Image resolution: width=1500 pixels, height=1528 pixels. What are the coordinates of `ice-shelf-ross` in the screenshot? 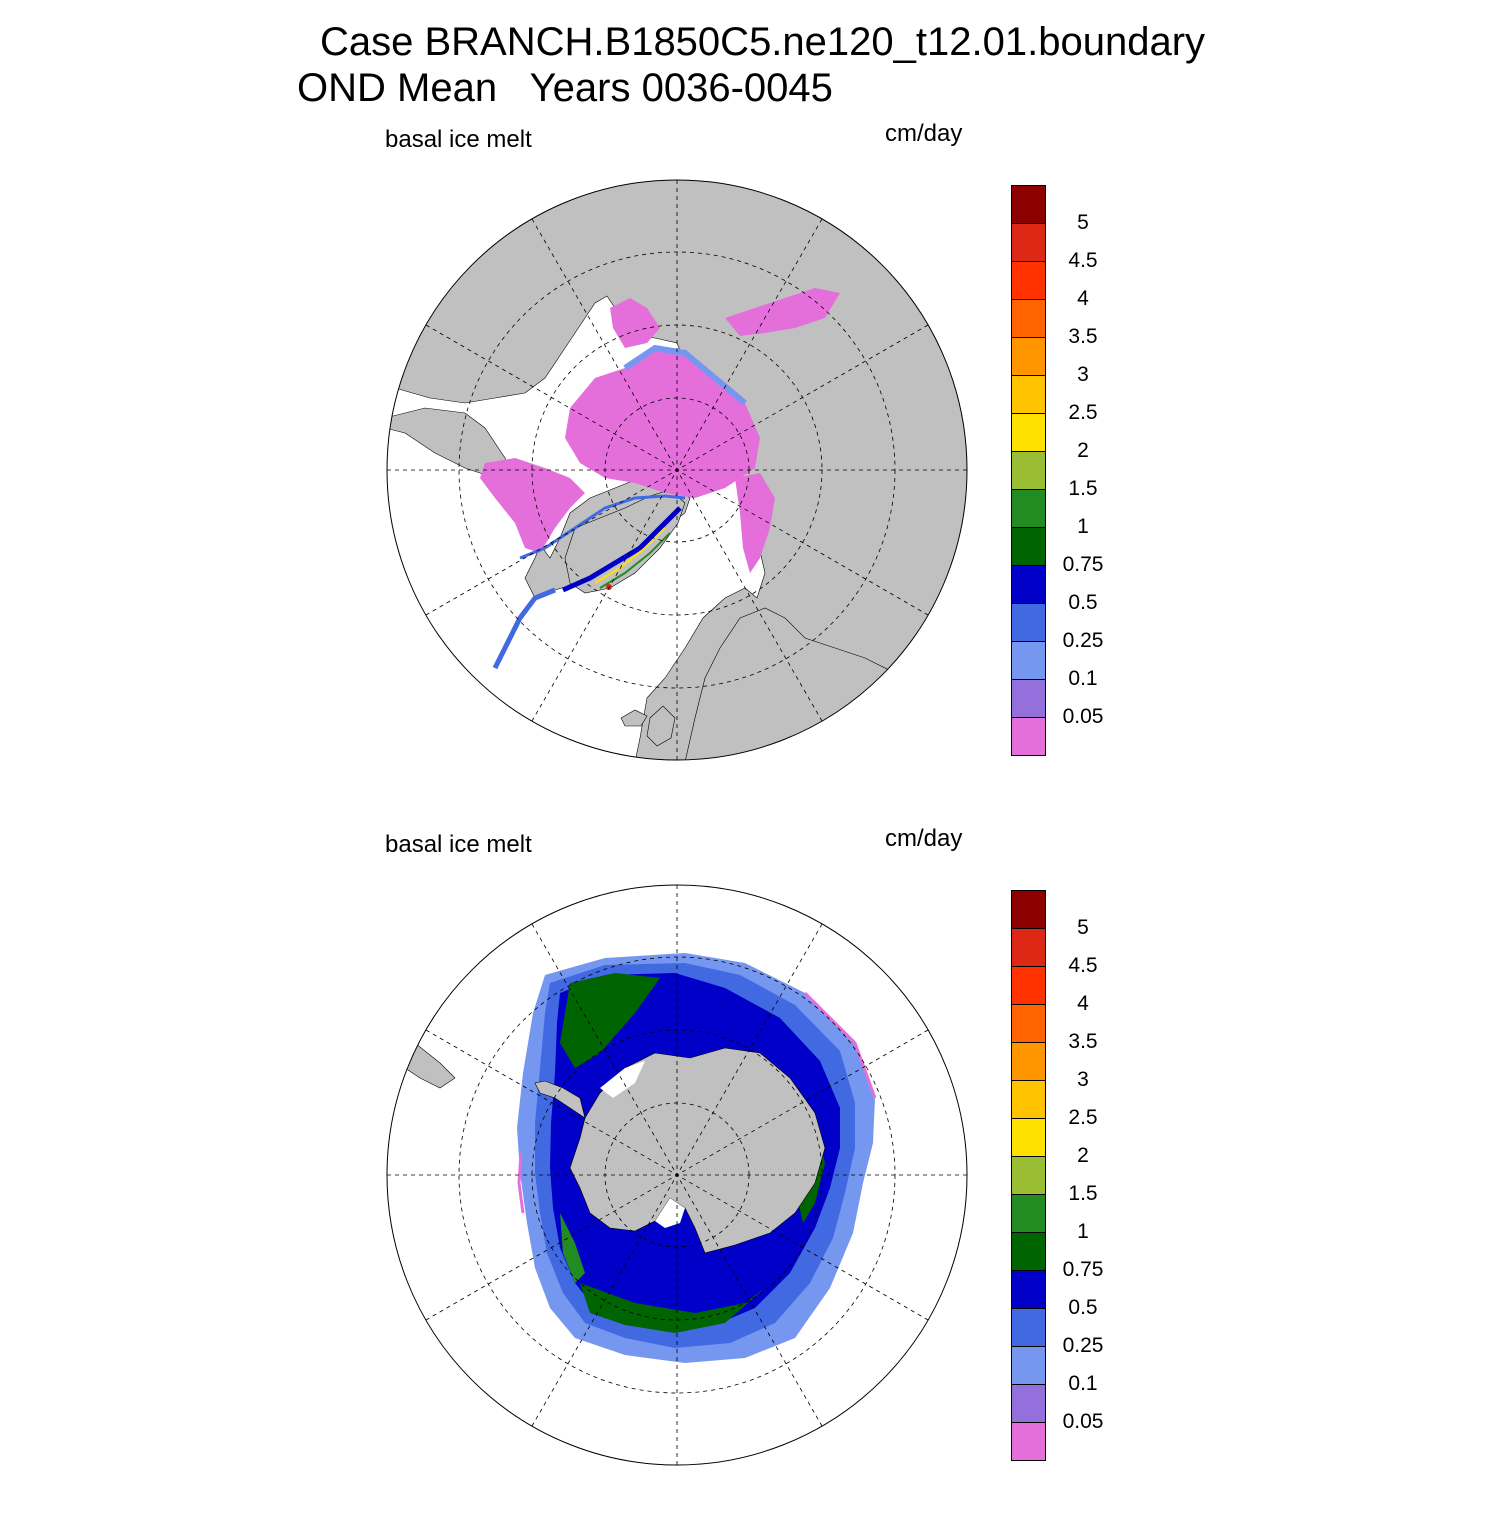 It's located at (670, 1213).